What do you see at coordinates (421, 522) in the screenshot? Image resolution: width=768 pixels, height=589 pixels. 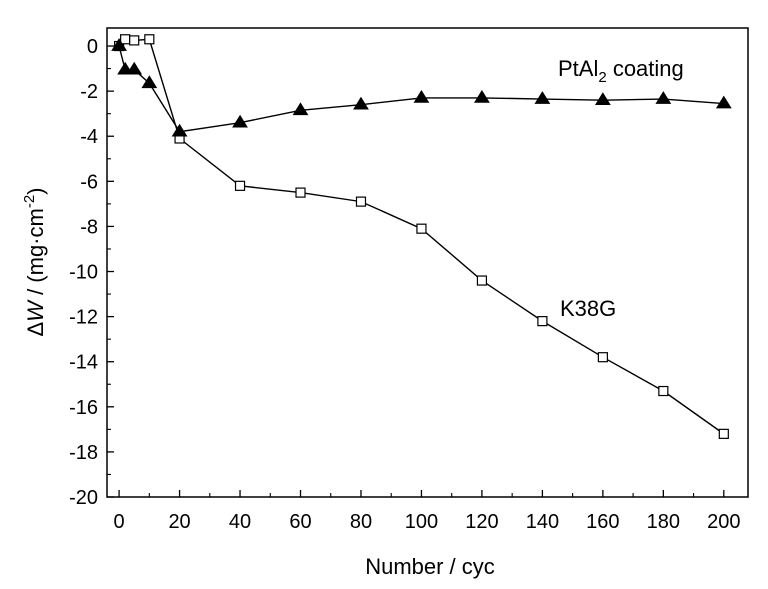 I see `x-tick-label: 100` at bounding box center [421, 522].